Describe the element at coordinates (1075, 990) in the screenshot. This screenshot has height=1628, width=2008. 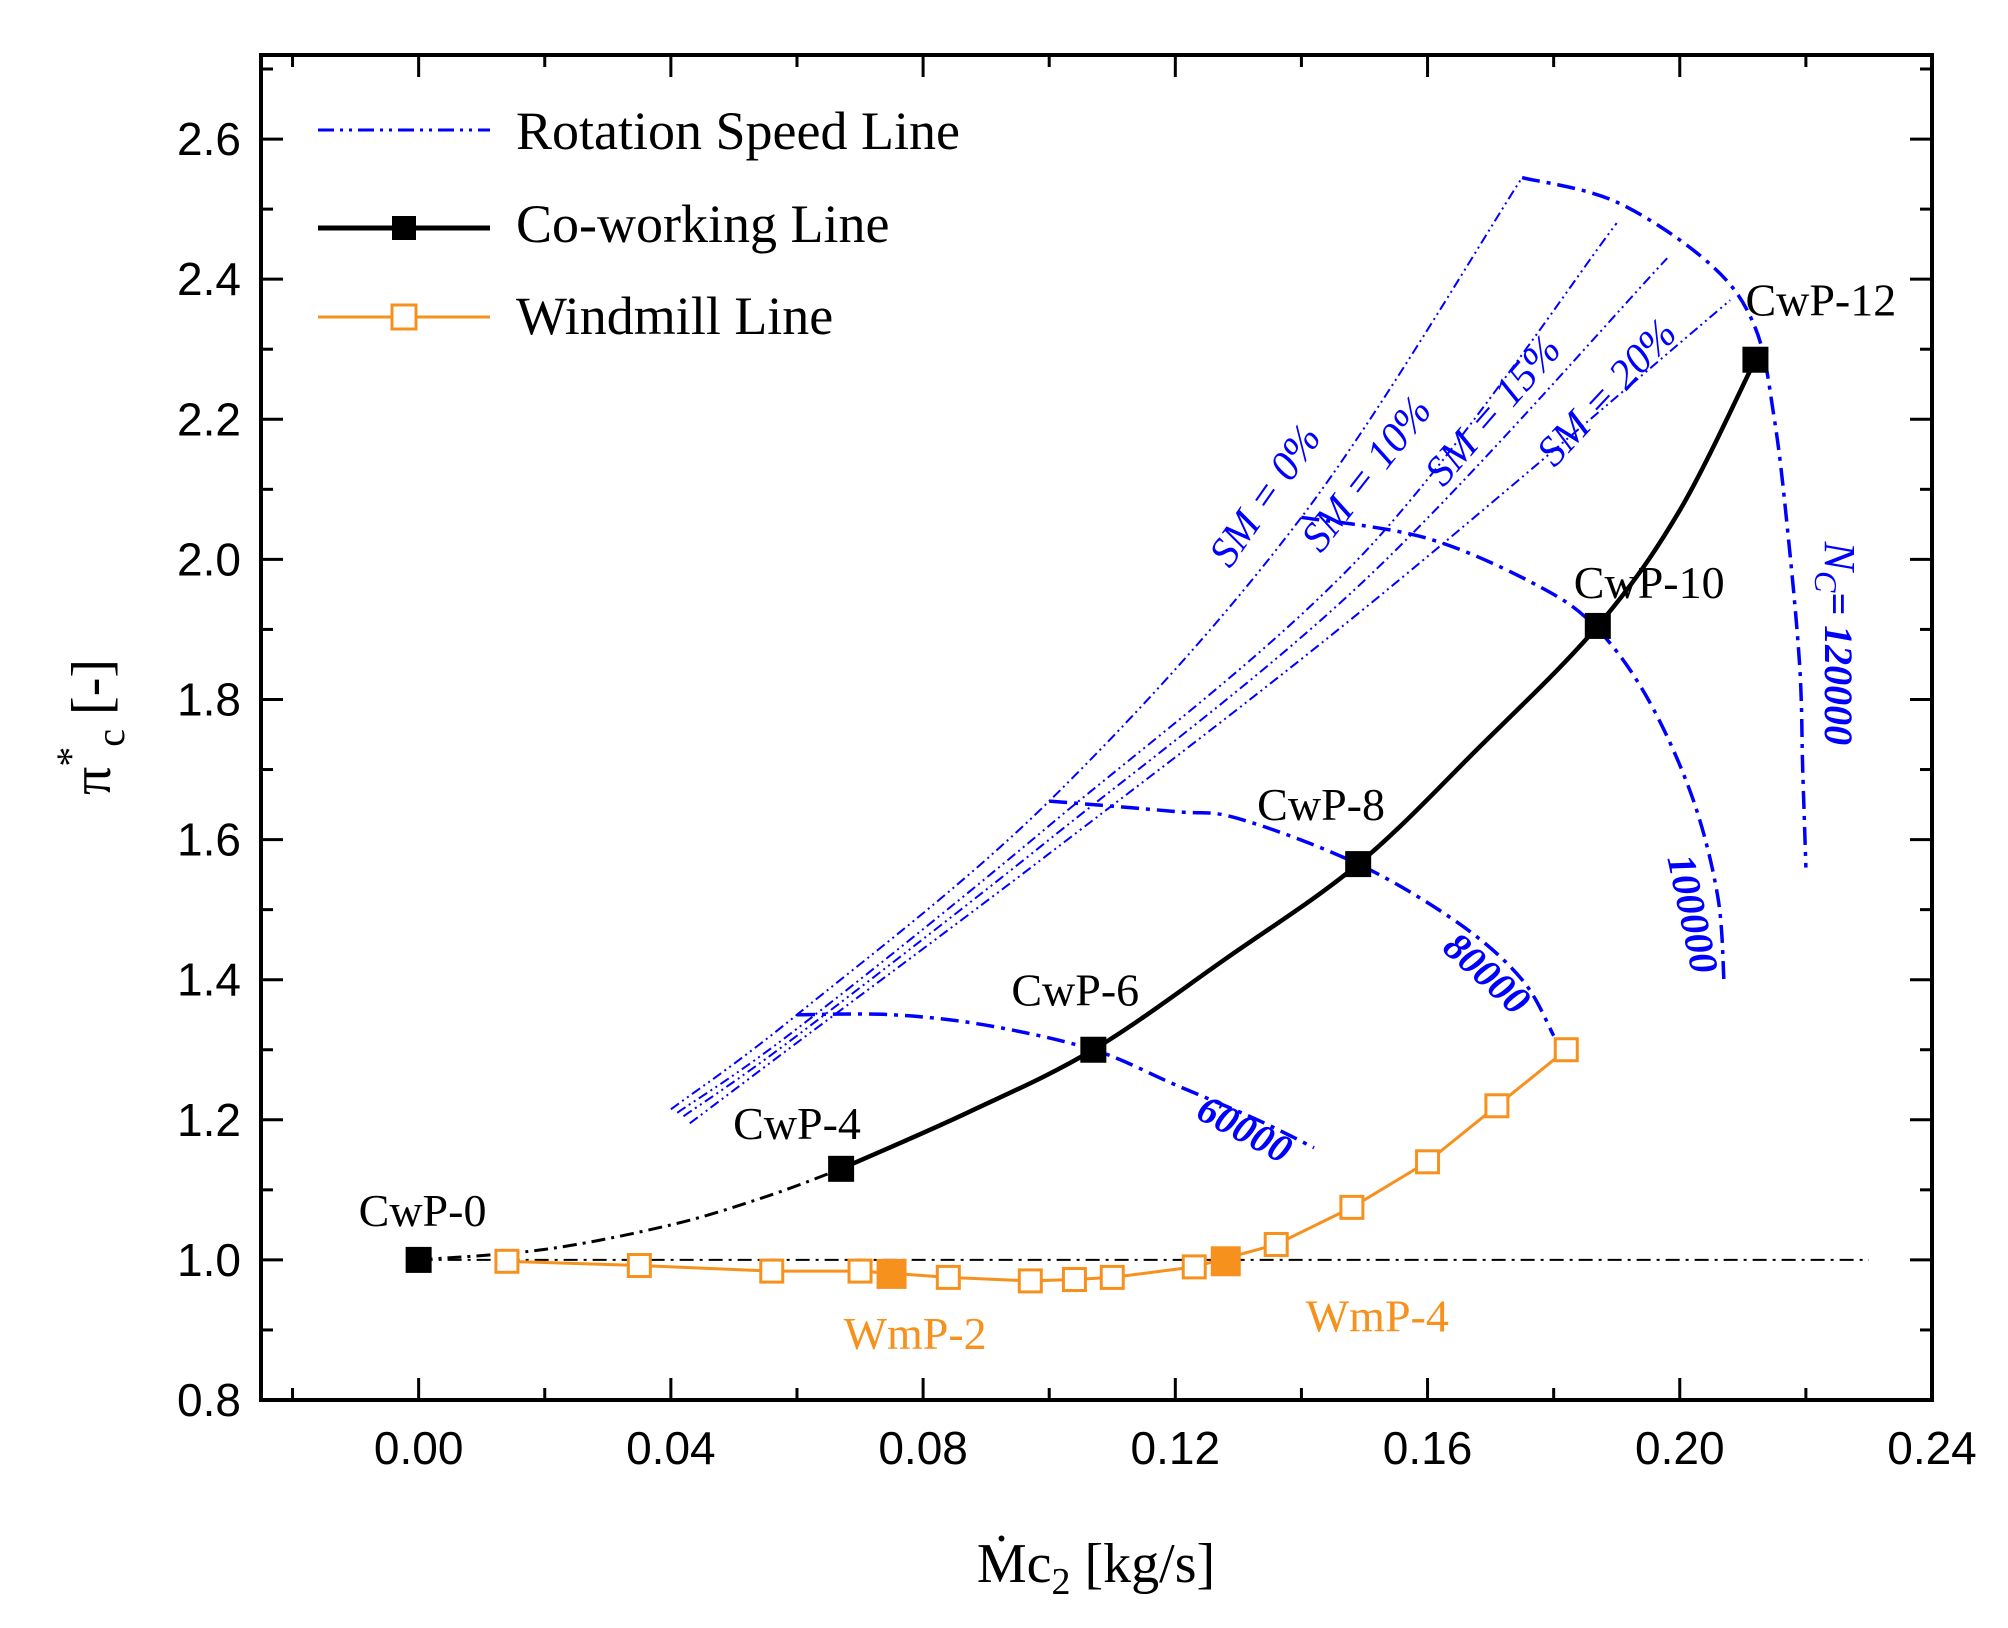
I see `coworking-point-label: CwP-6` at that location.